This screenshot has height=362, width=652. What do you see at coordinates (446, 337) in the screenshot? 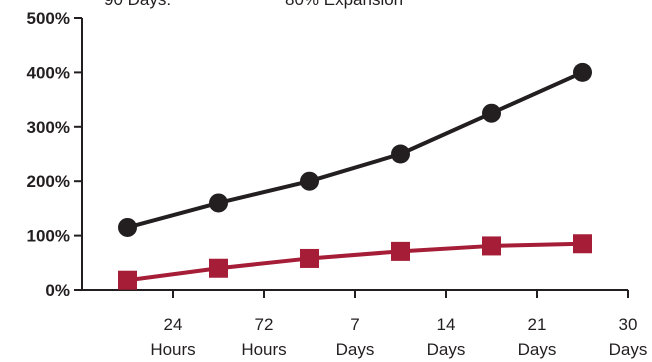
I see `x-tick-label: 14 Days` at bounding box center [446, 337].